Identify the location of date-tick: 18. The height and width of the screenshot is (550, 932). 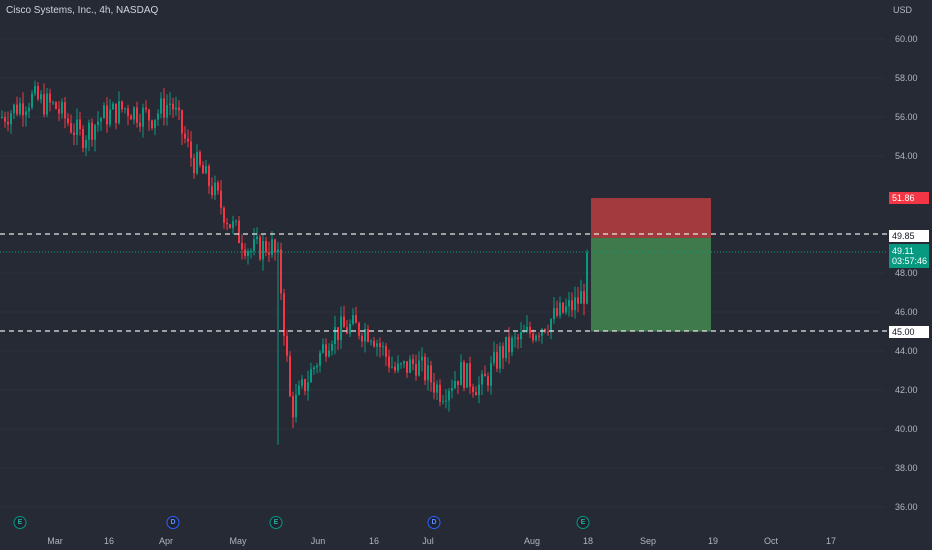
(588, 541).